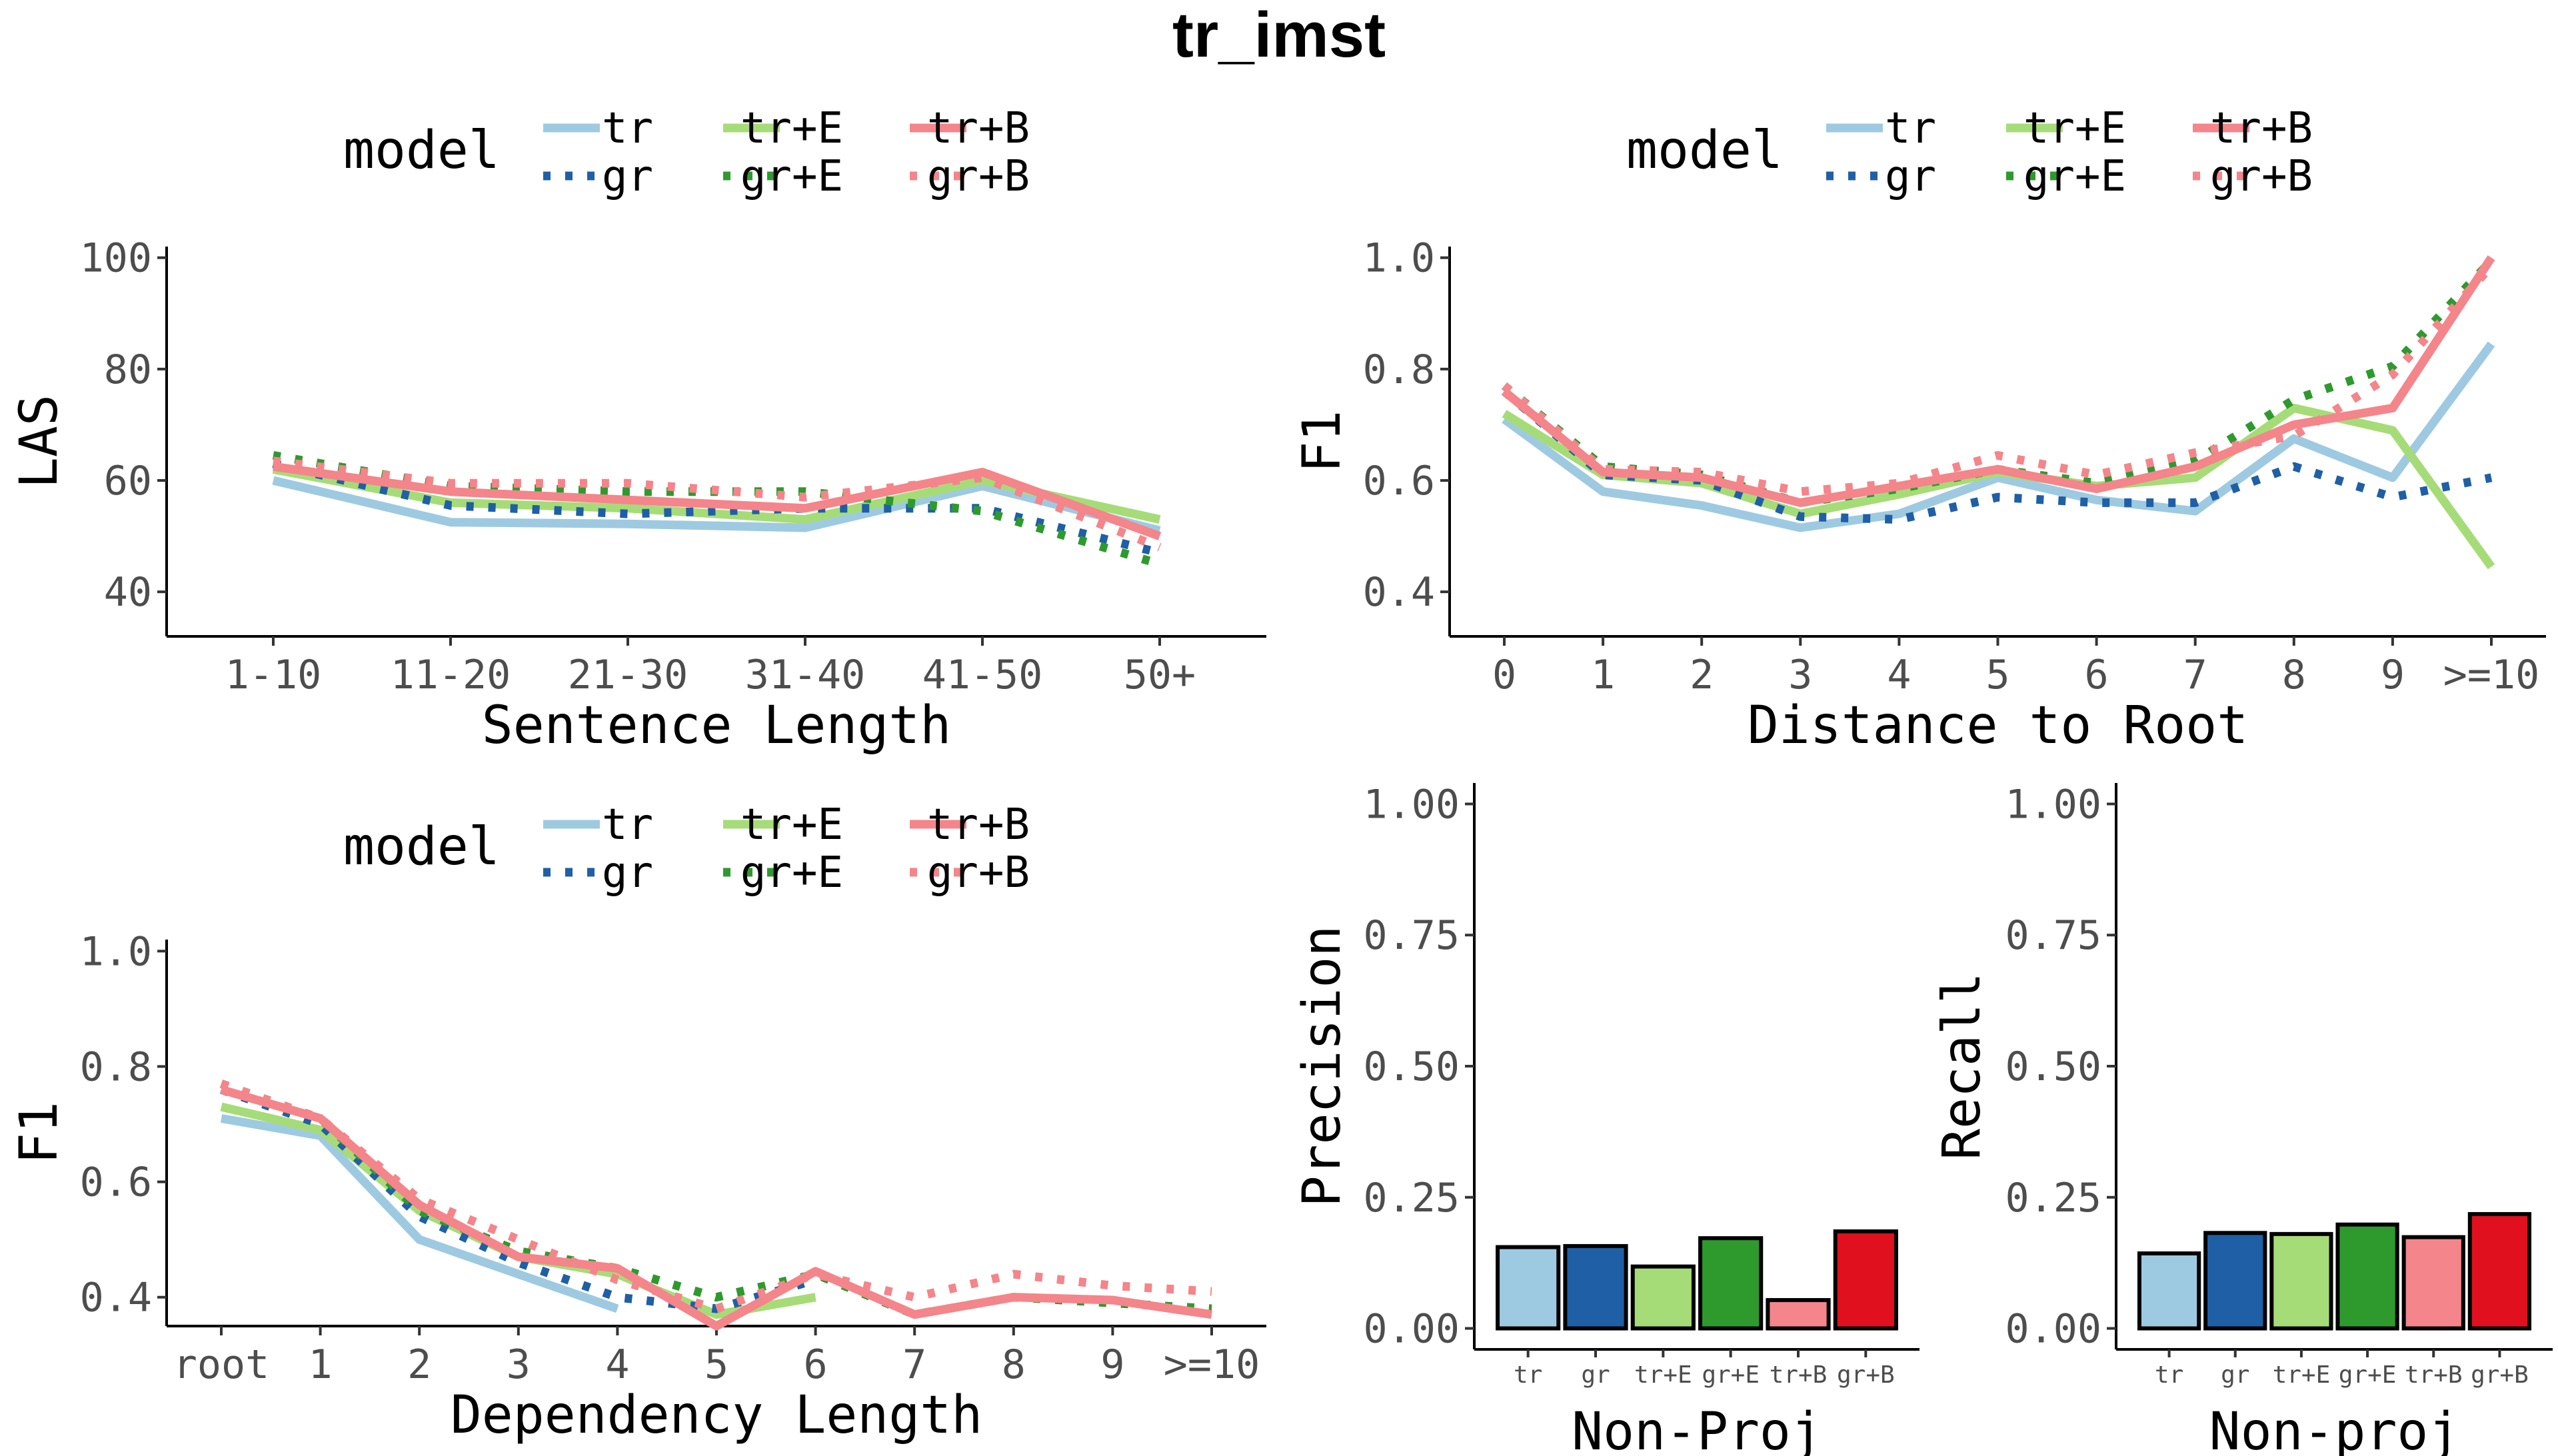 The image size is (2558, 1456). I want to click on y-tick-label: 100, so click(116, 258).